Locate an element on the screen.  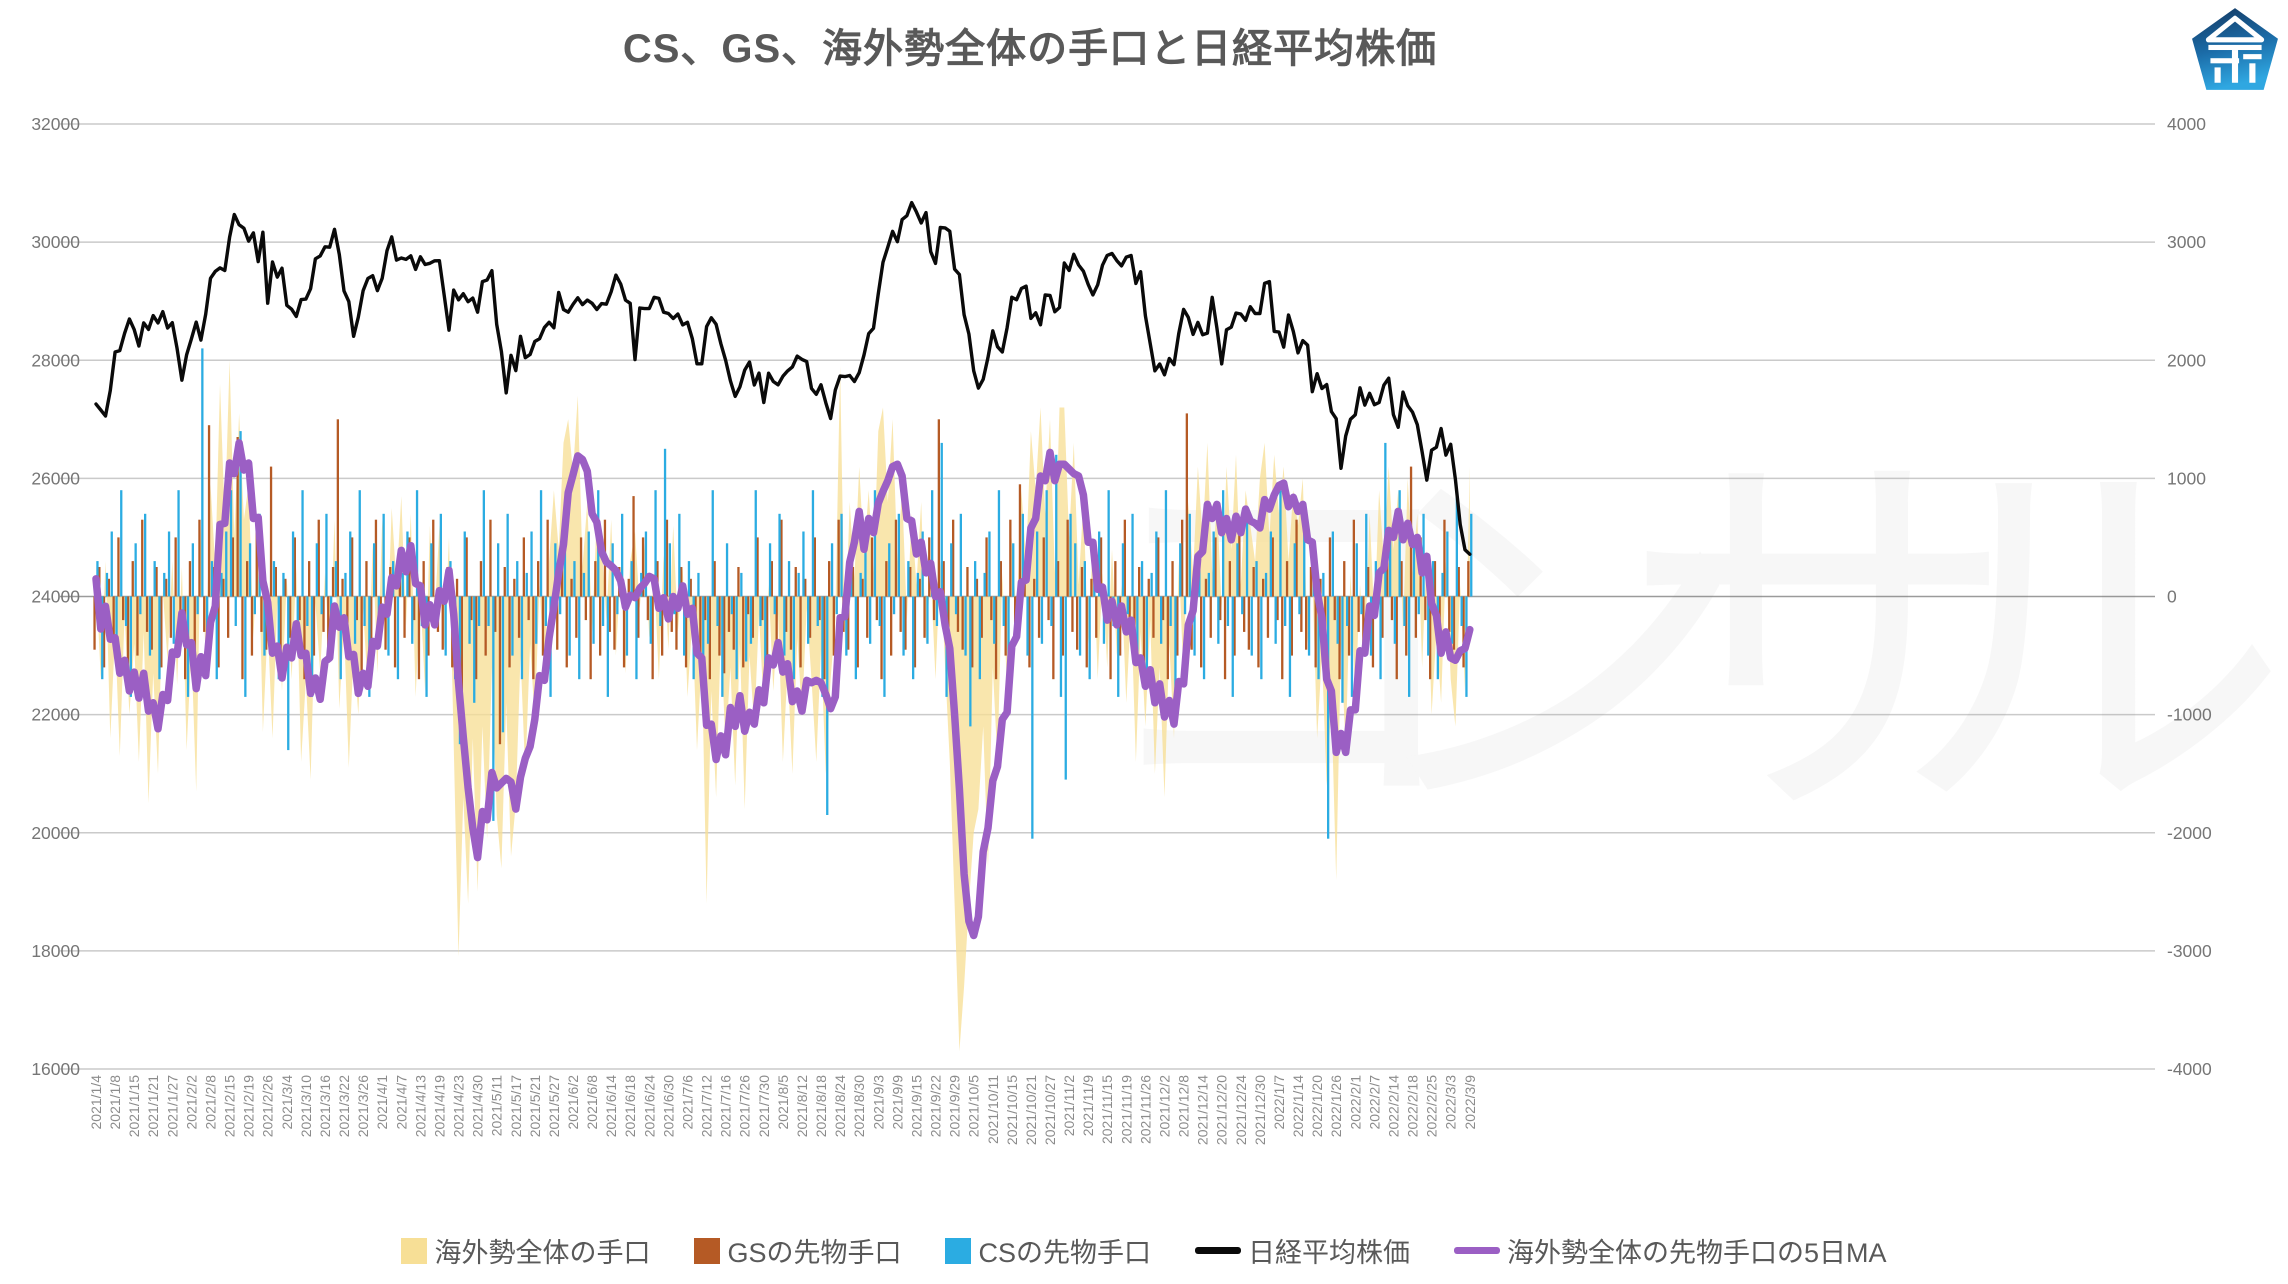
svg-text: 2021/10/27 is located at coordinates (1050, 1110).